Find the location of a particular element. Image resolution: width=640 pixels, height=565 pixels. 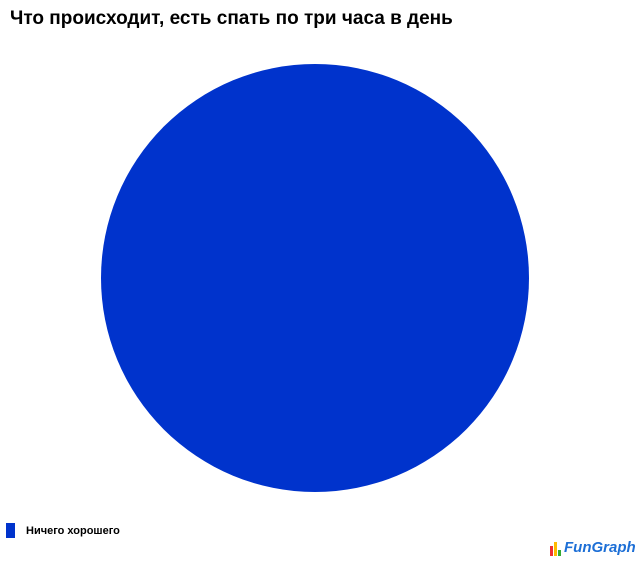

legend: Ничего хорошего is located at coordinates (63, 530).